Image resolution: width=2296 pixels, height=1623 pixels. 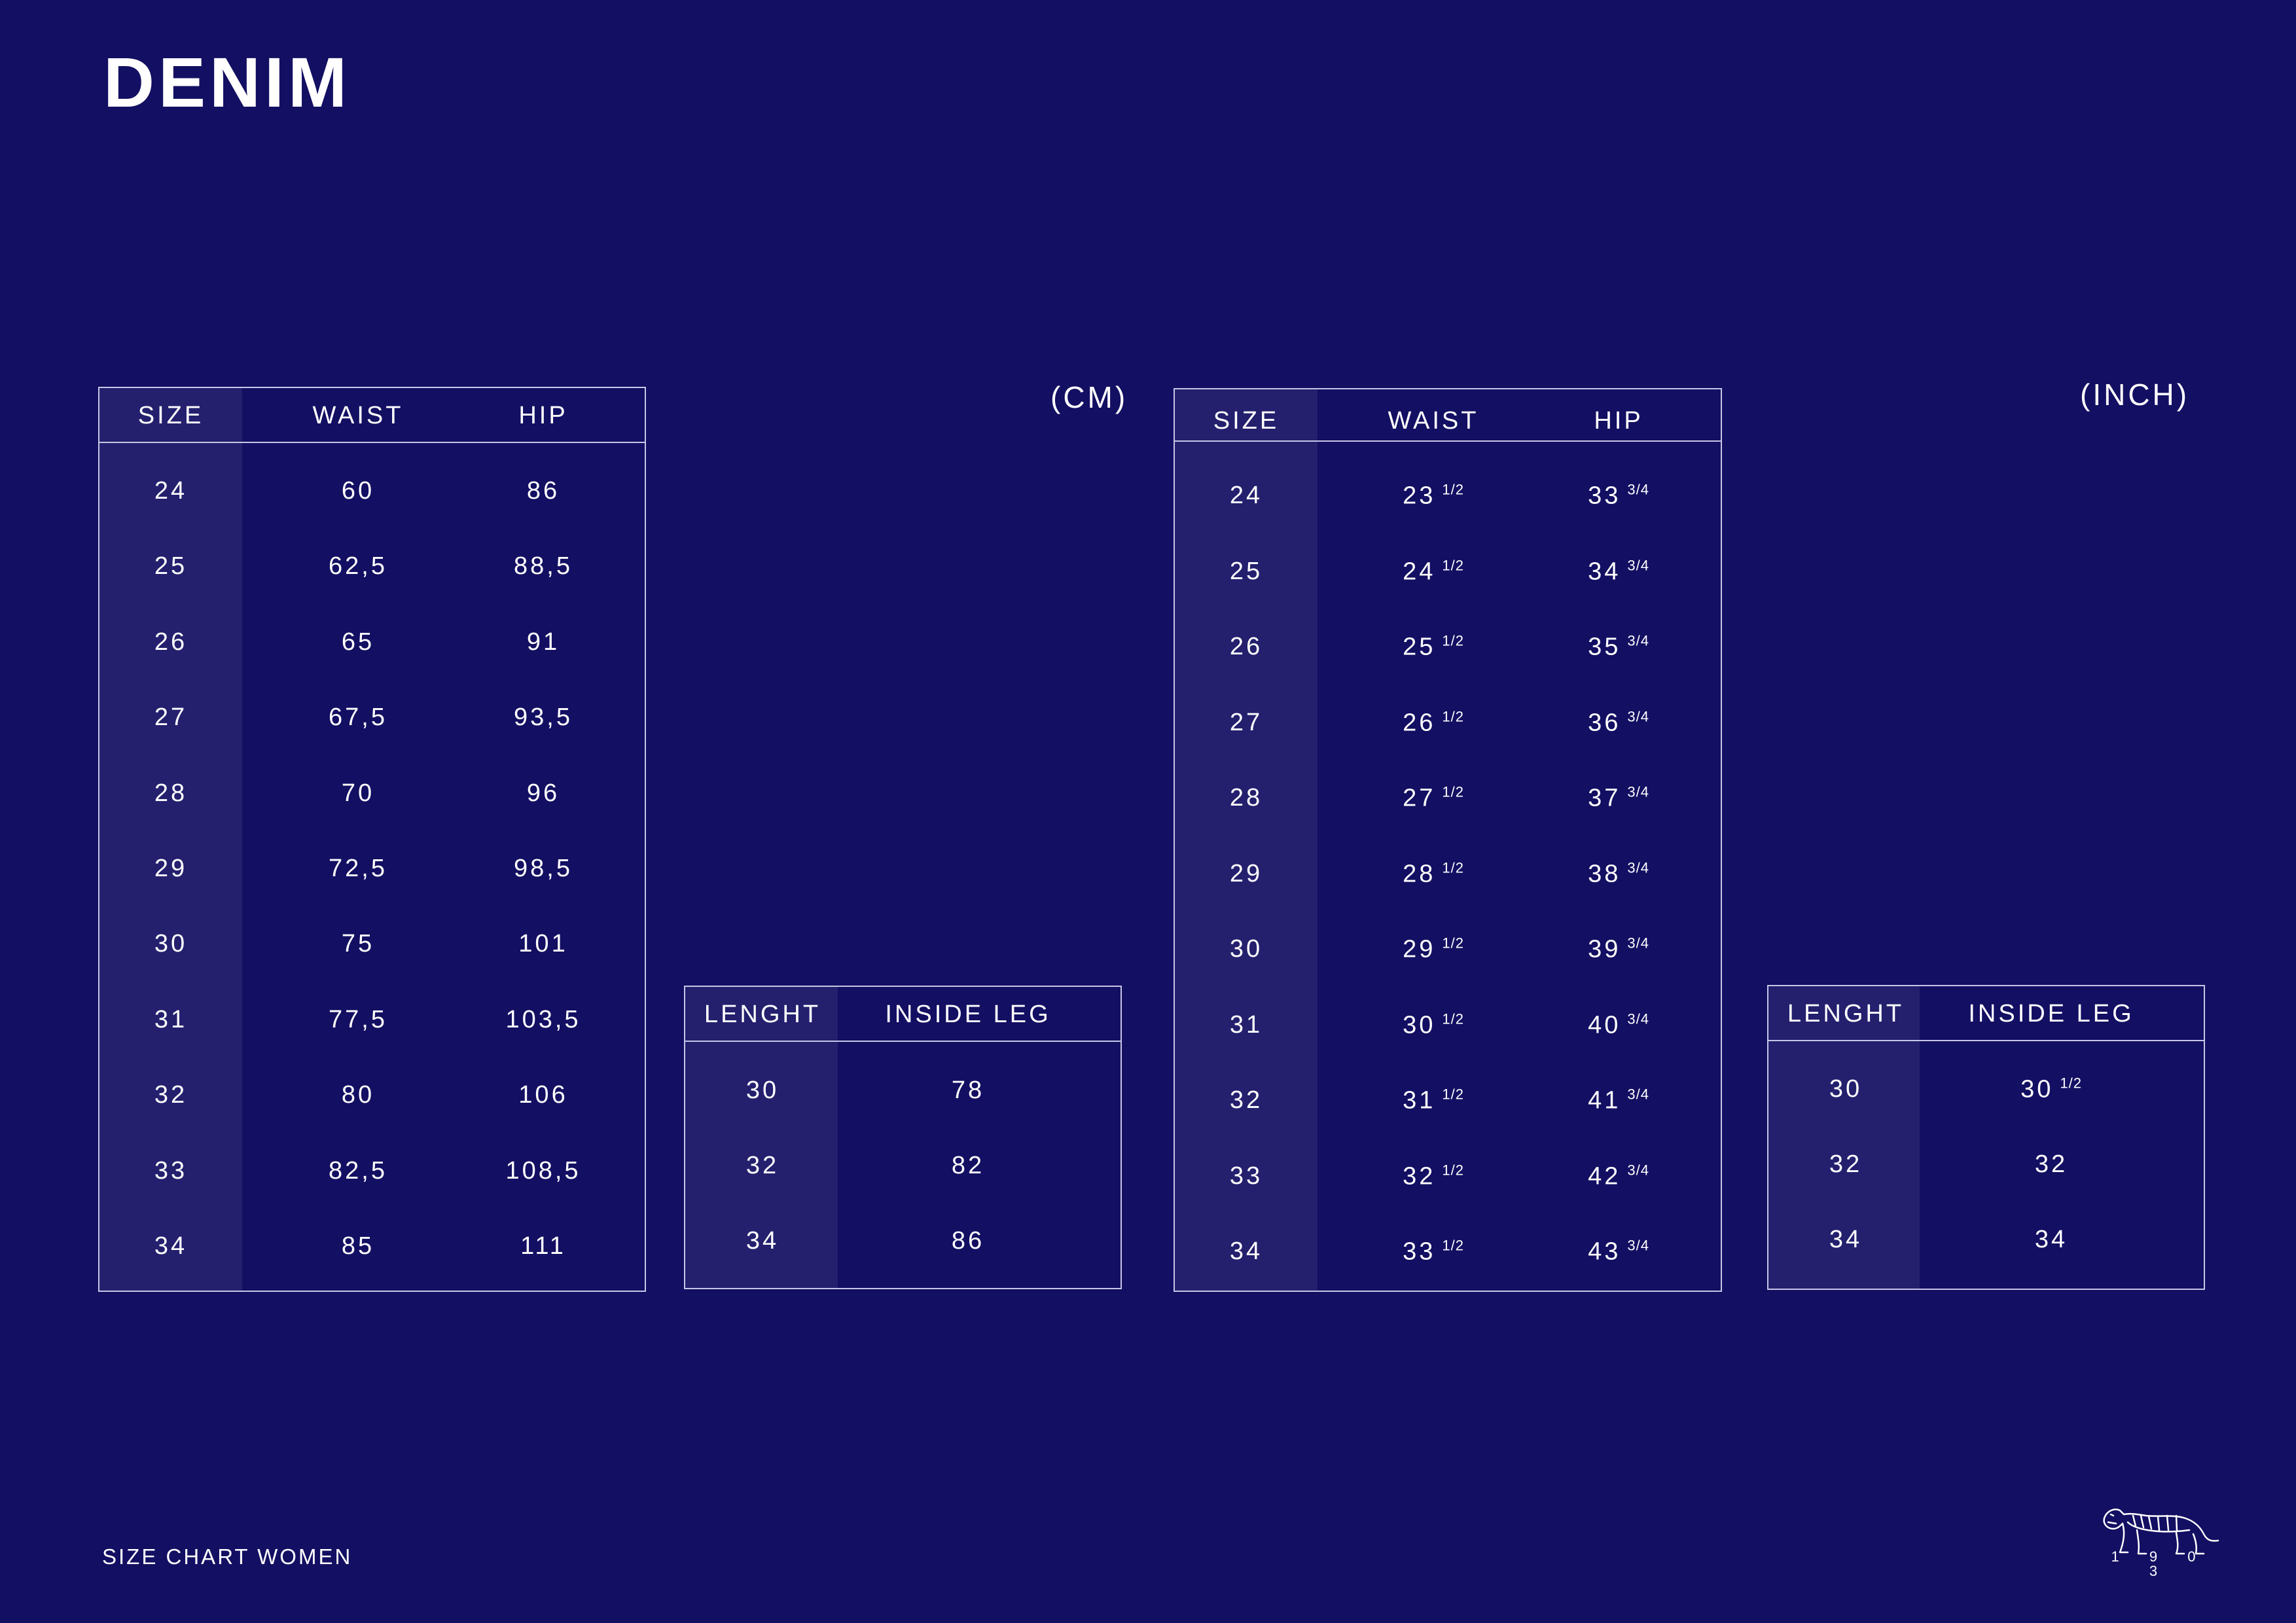 What do you see at coordinates (1420, 647) in the screenshot?
I see `cell-value: 25` at bounding box center [1420, 647].